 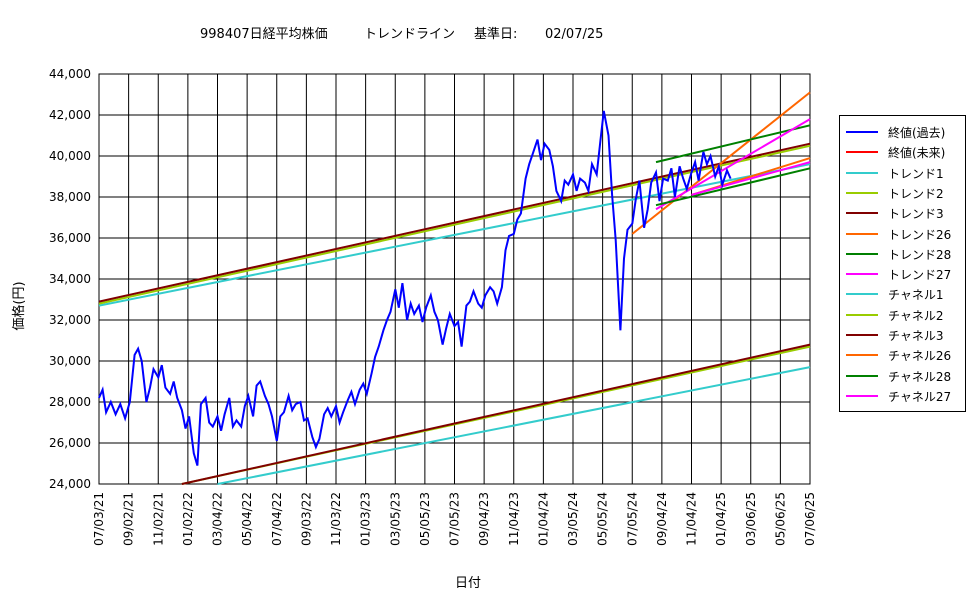 What do you see at coordinates (495, 34) in the screenshot?
I see `basis-label: 基準日:` at bounding box center [495, 34].